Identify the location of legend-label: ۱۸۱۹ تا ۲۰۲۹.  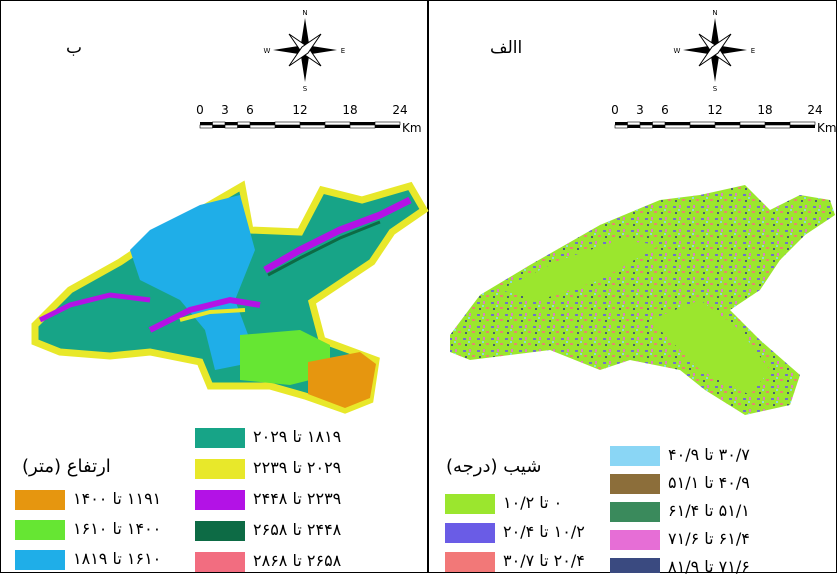
(297, 436).